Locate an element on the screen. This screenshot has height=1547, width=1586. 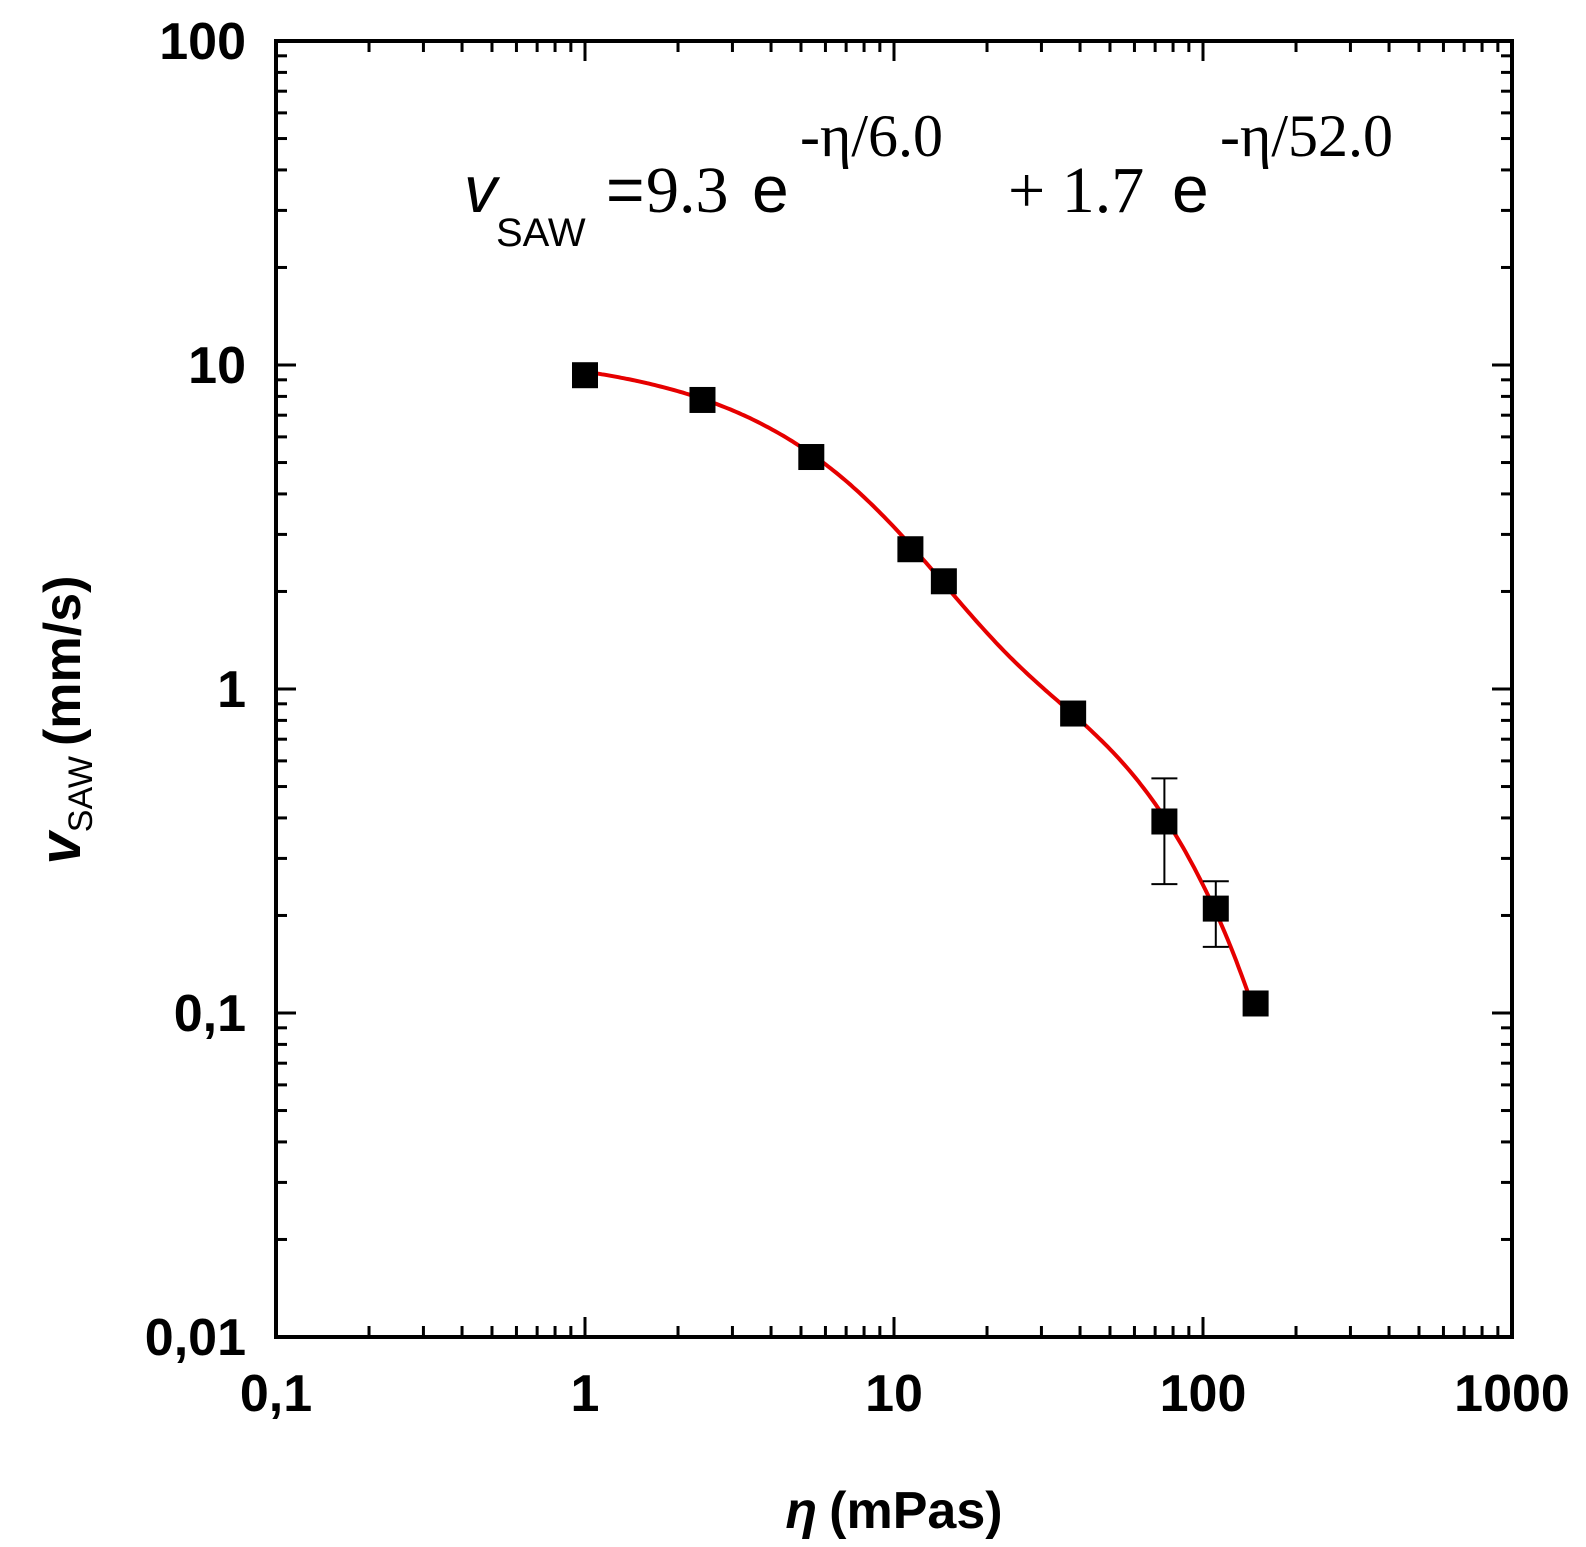
x-tick-label: 1 is located at coordinates (585, 1394).